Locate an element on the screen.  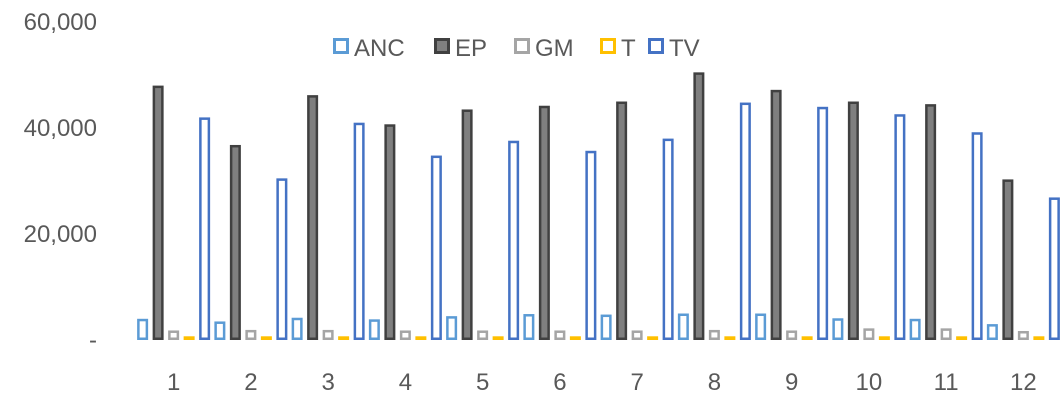
y-tick-label: 60,000 is located at coordinates (60, 22).